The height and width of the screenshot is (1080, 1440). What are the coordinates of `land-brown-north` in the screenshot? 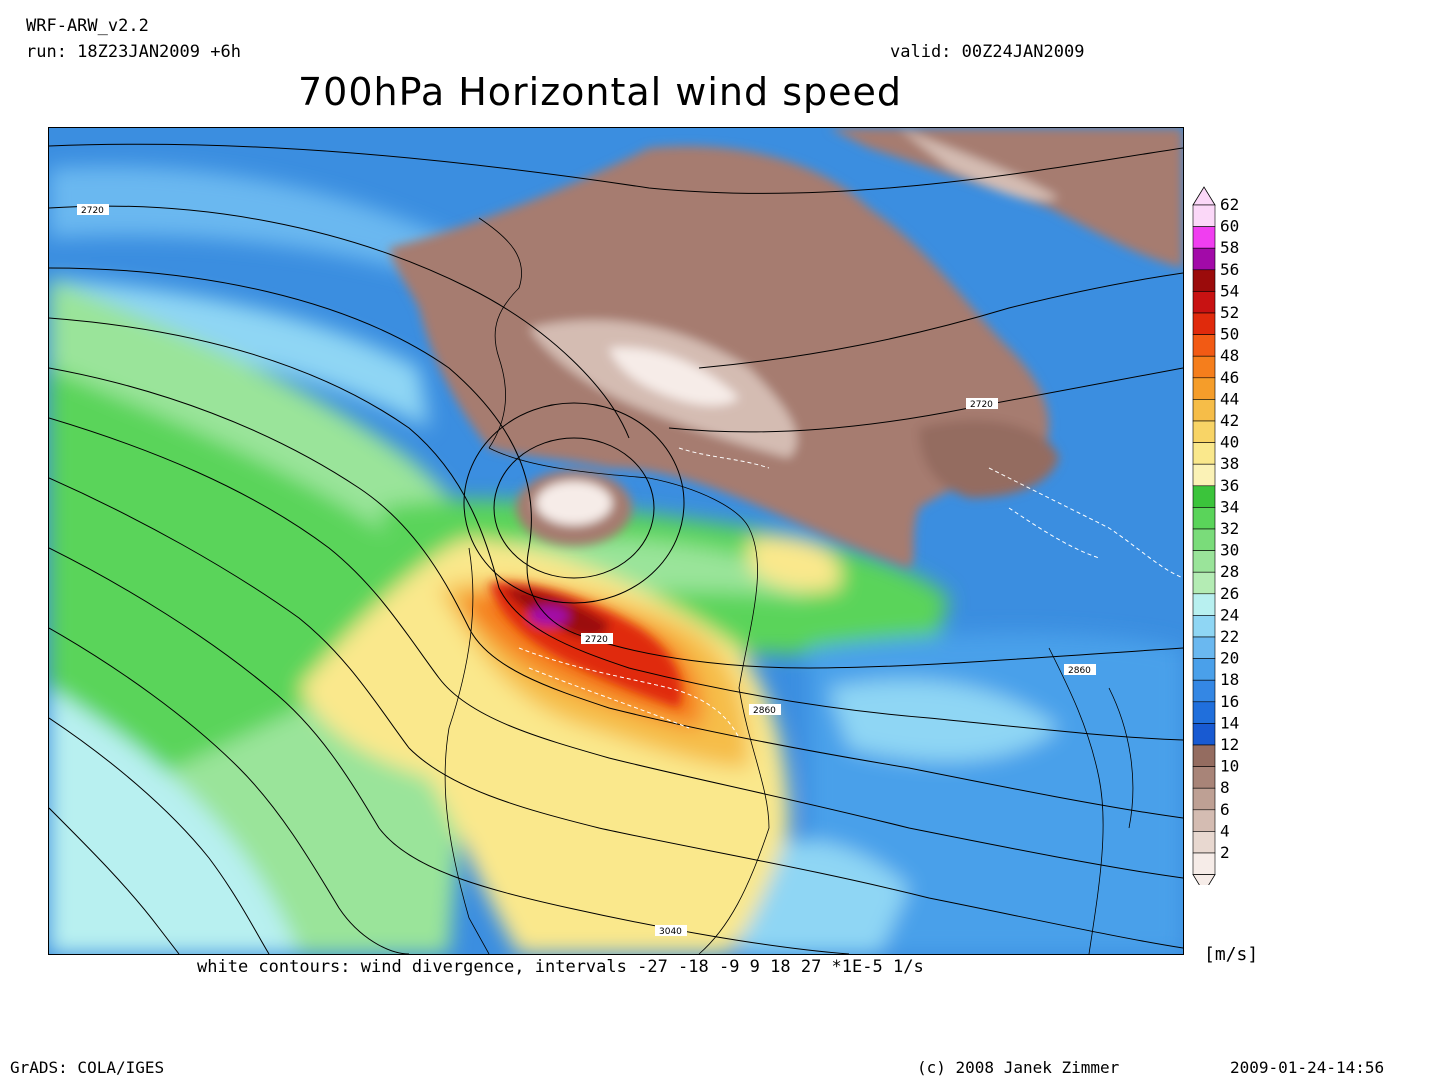 It's located at (1006, 198).